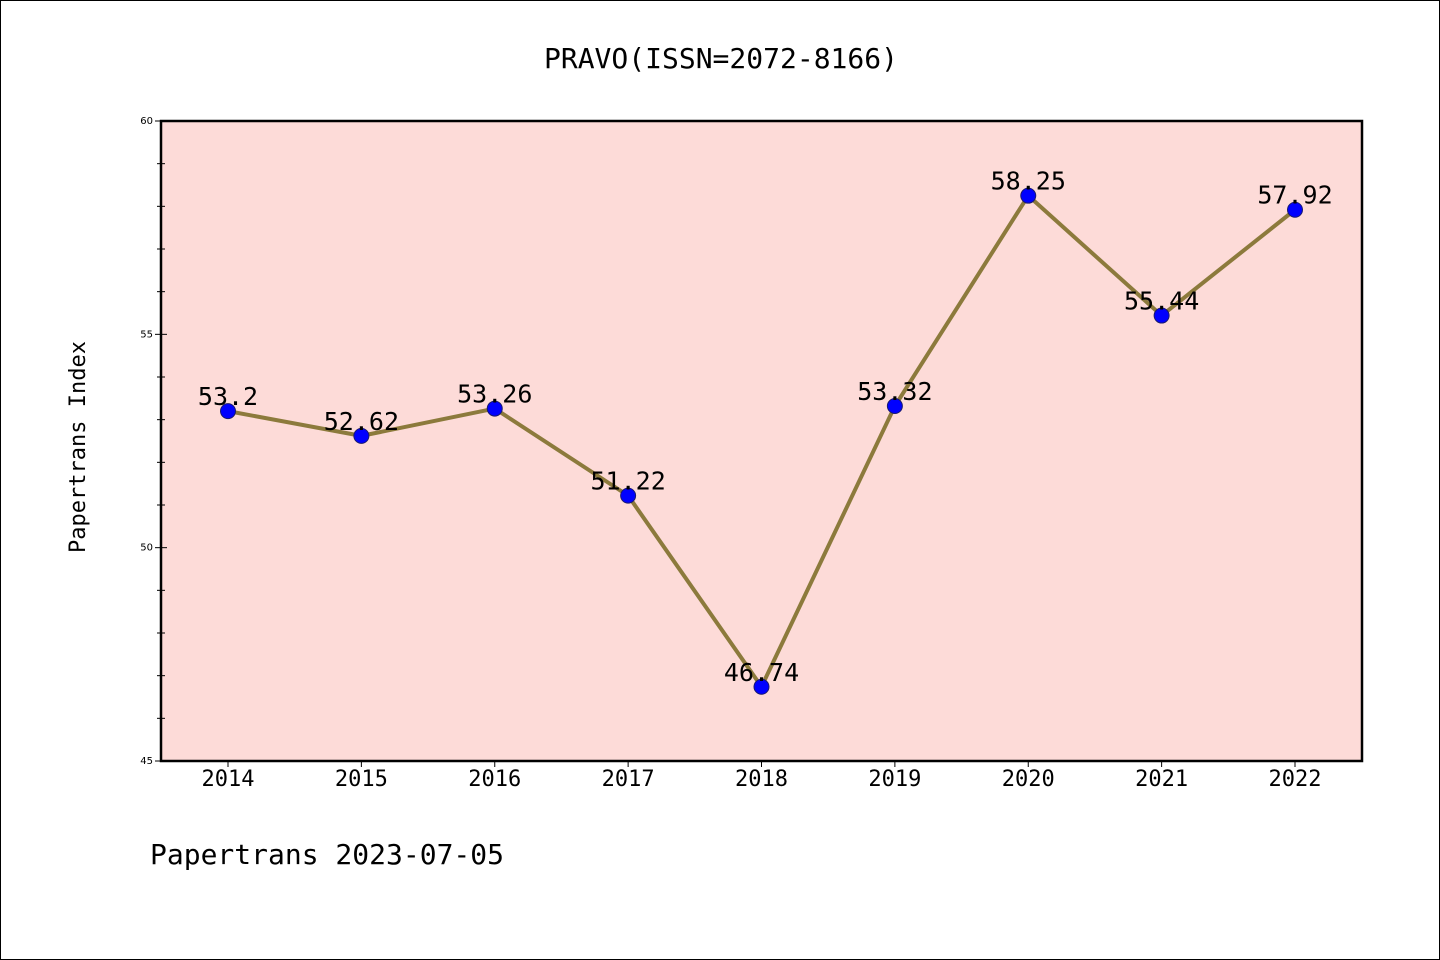 Image resolution: width=1440 pixels, height=960 pixels. I want to click on footer-date: Papertrans 2023-07-05, so click(327, 854).